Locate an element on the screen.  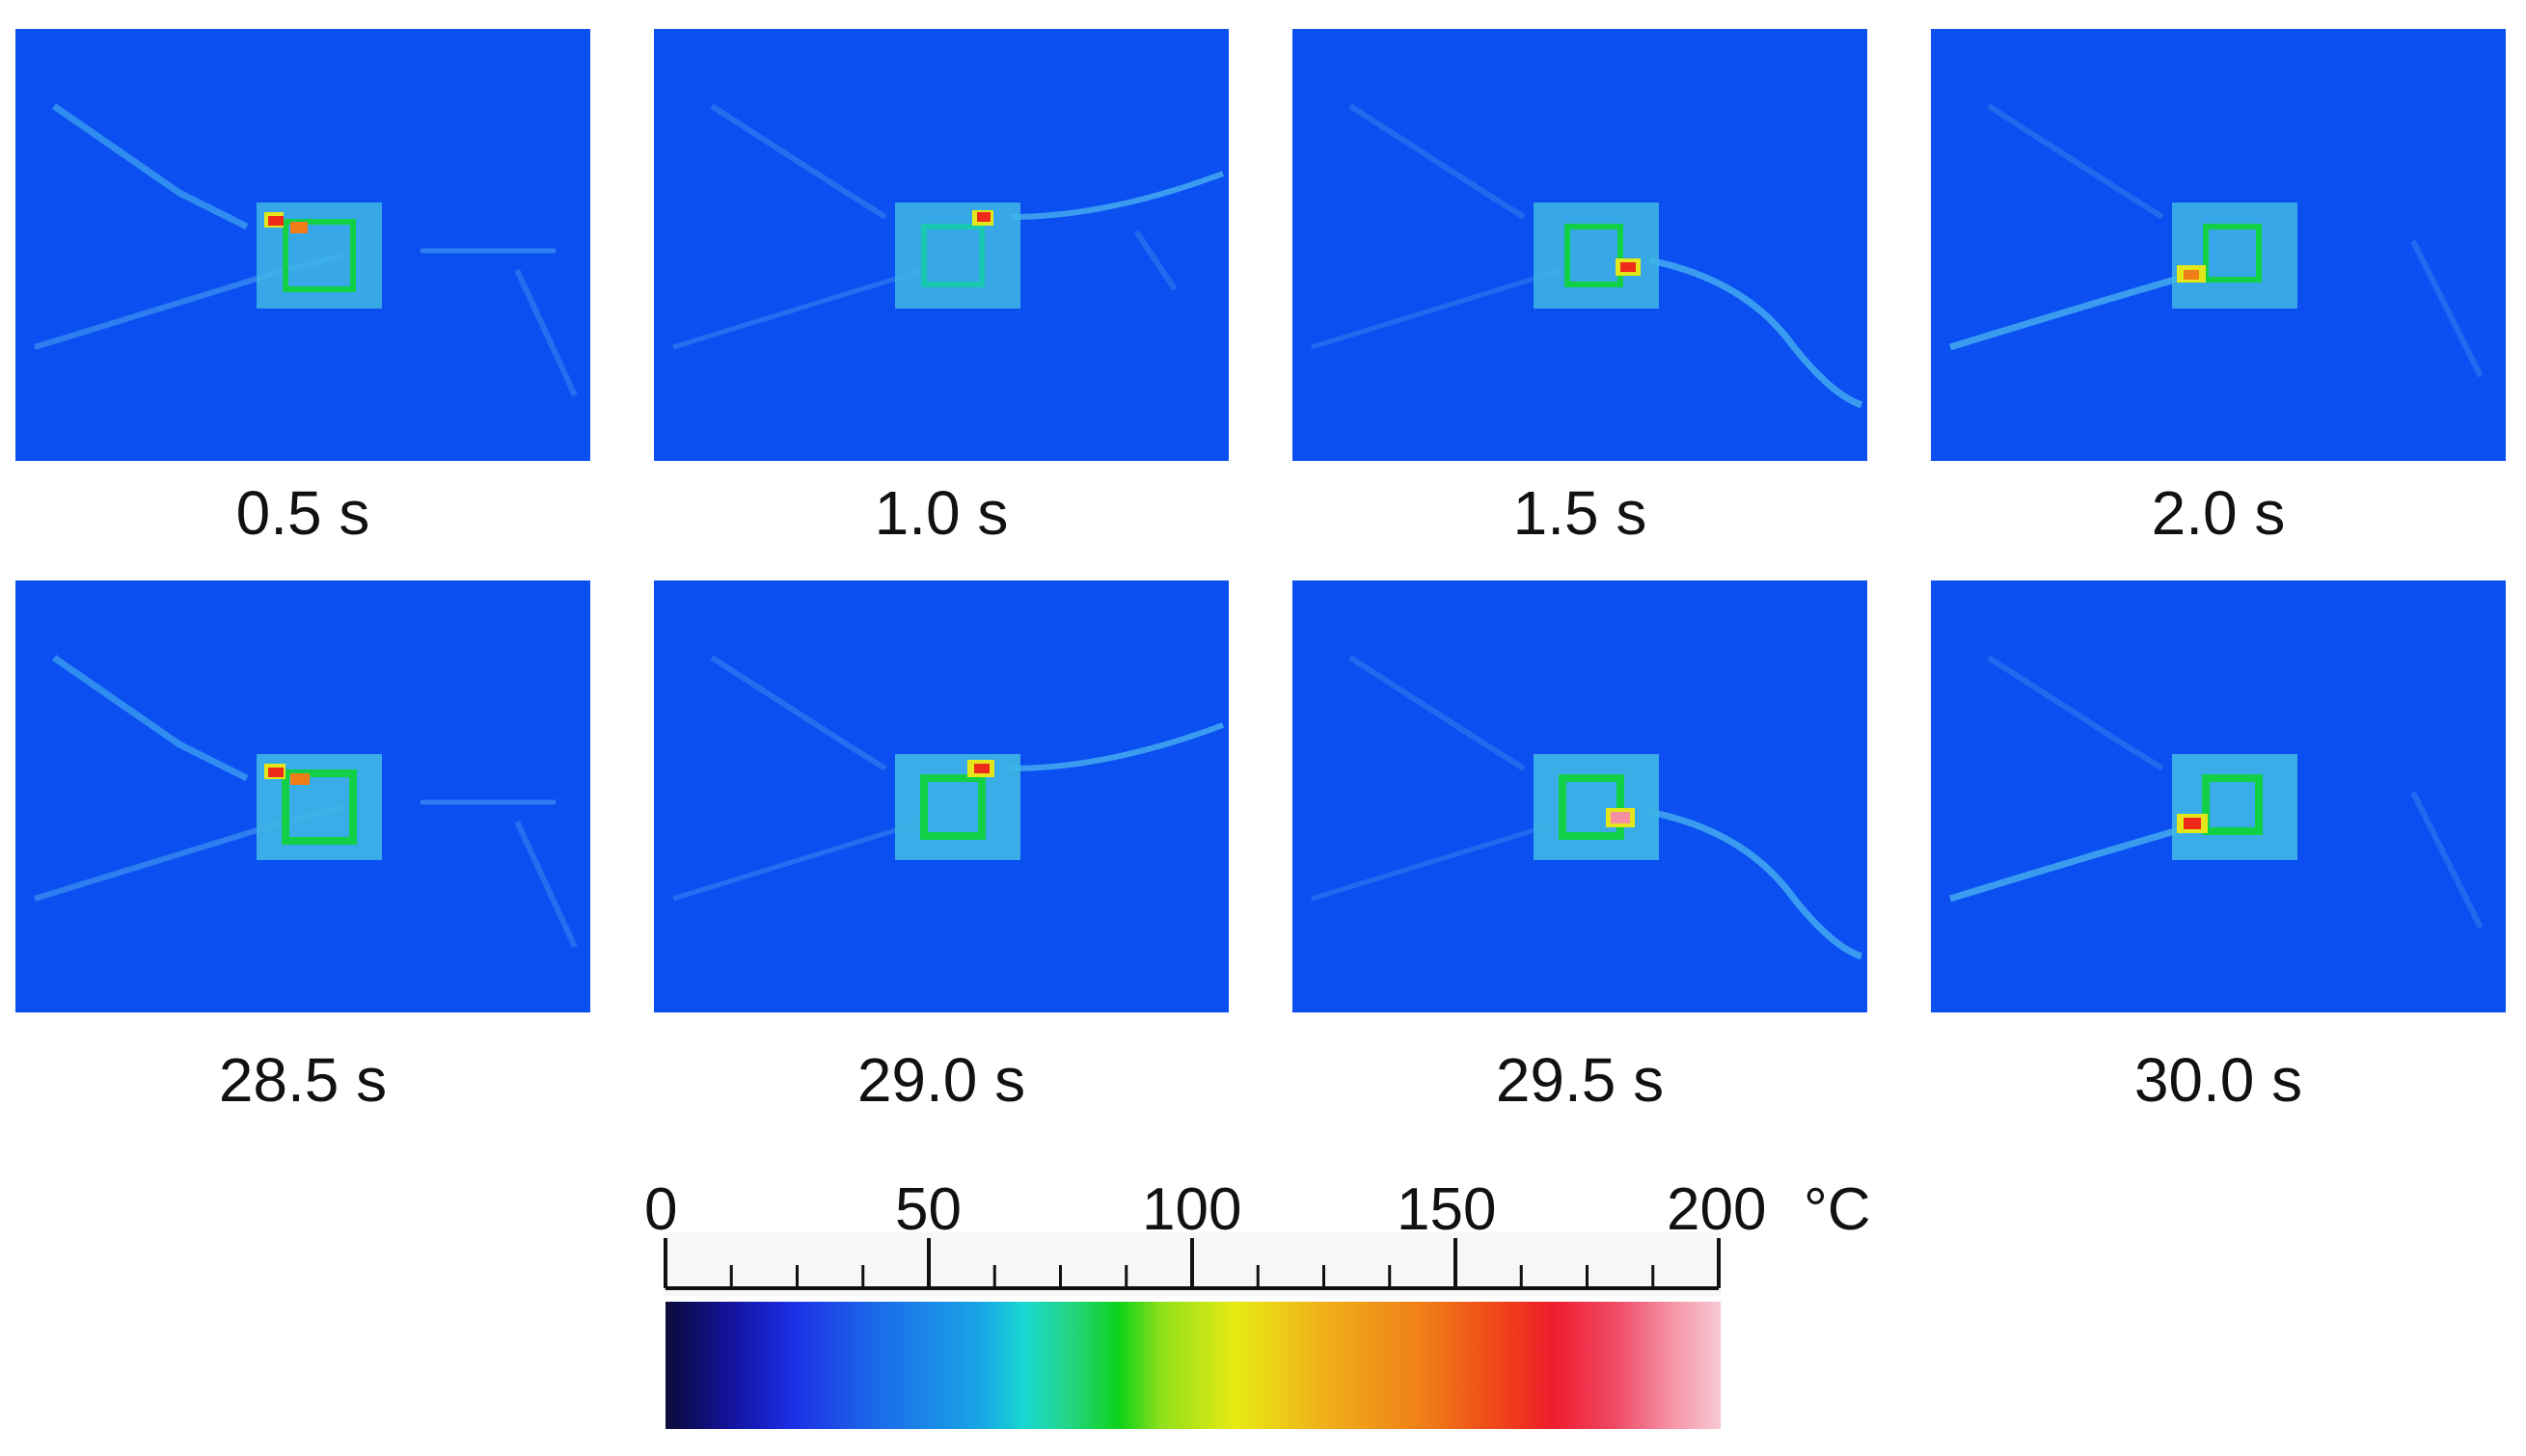
colorbar-ticks is located at coordinates (1192, 1263).